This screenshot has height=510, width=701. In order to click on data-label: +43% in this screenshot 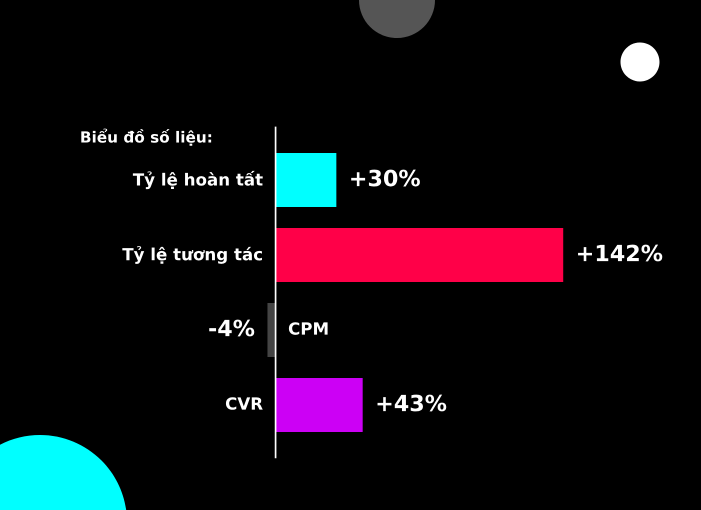, I will do `click(412, 403)`.